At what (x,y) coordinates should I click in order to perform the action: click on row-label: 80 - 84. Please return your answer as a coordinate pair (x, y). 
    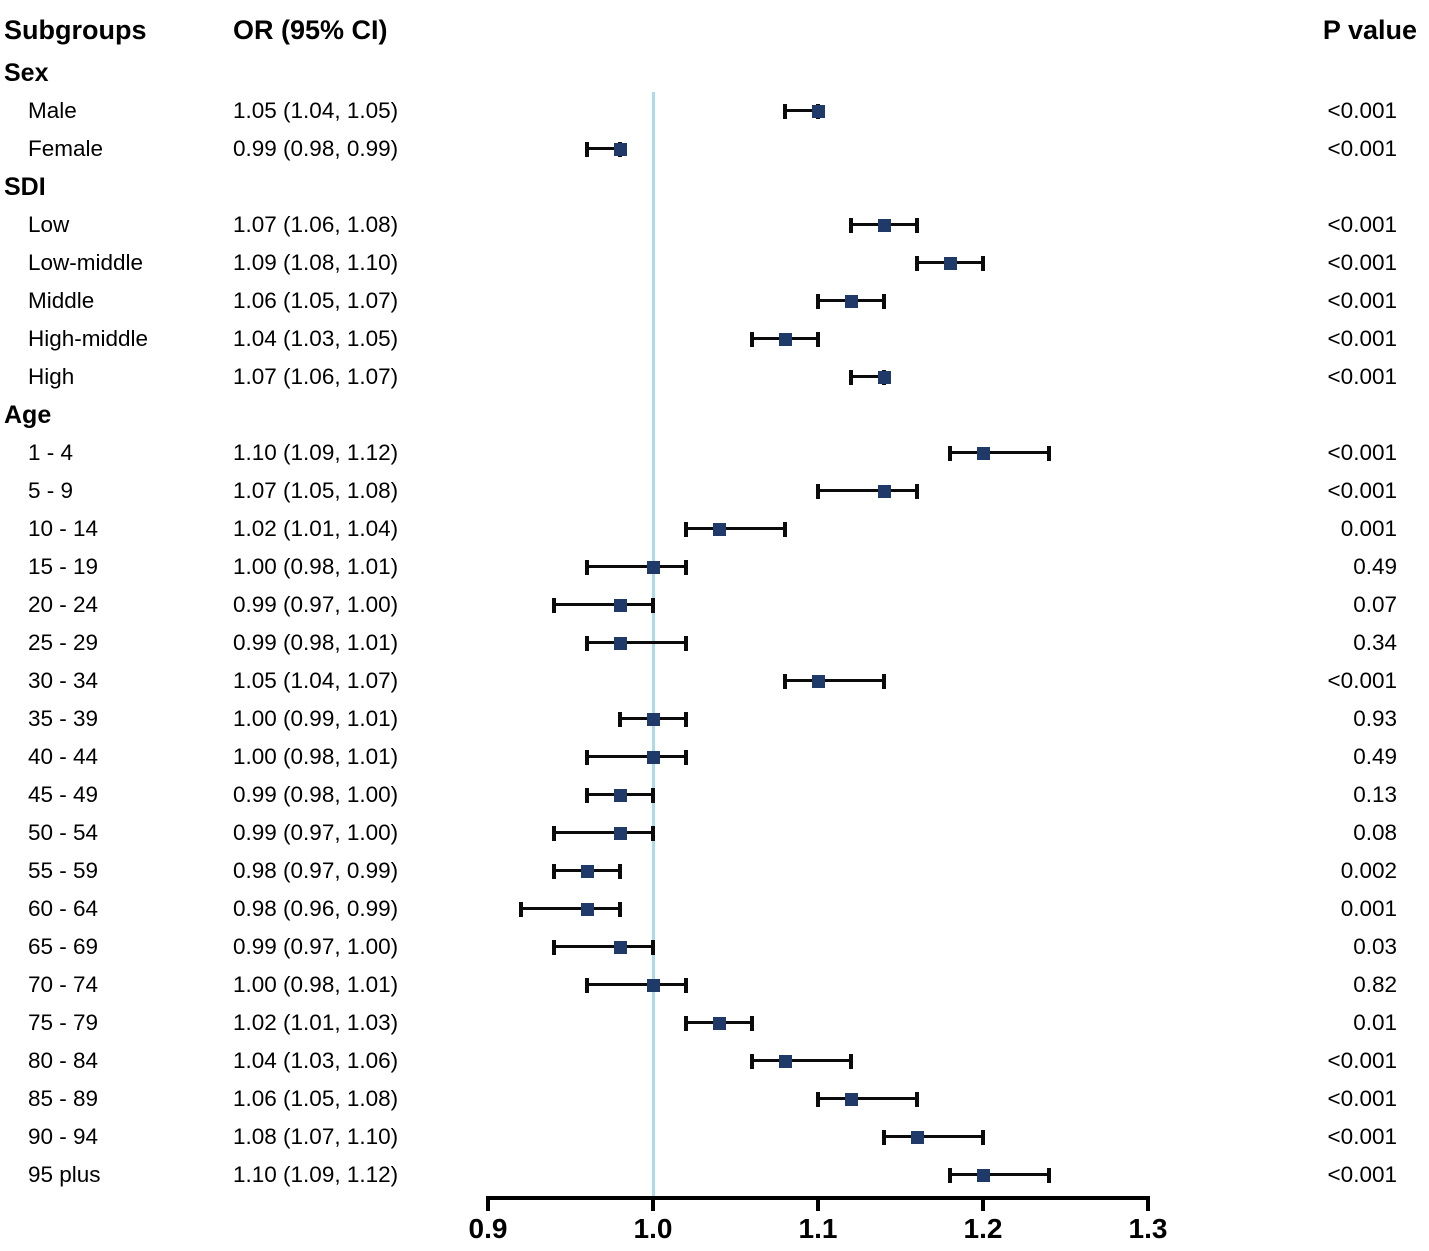
    Looking at the image, I should click on (63, 1060).